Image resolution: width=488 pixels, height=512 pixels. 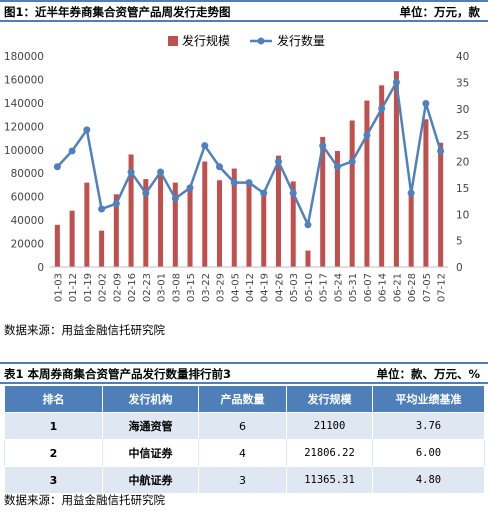 I want to click on cell-benchmark: 3.76, so click(x=428, y=426).